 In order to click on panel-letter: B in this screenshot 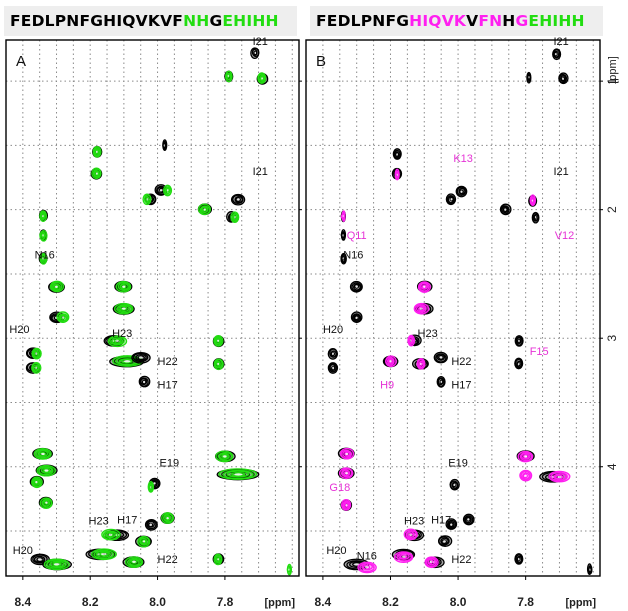, I will do `click(321, 61)`.